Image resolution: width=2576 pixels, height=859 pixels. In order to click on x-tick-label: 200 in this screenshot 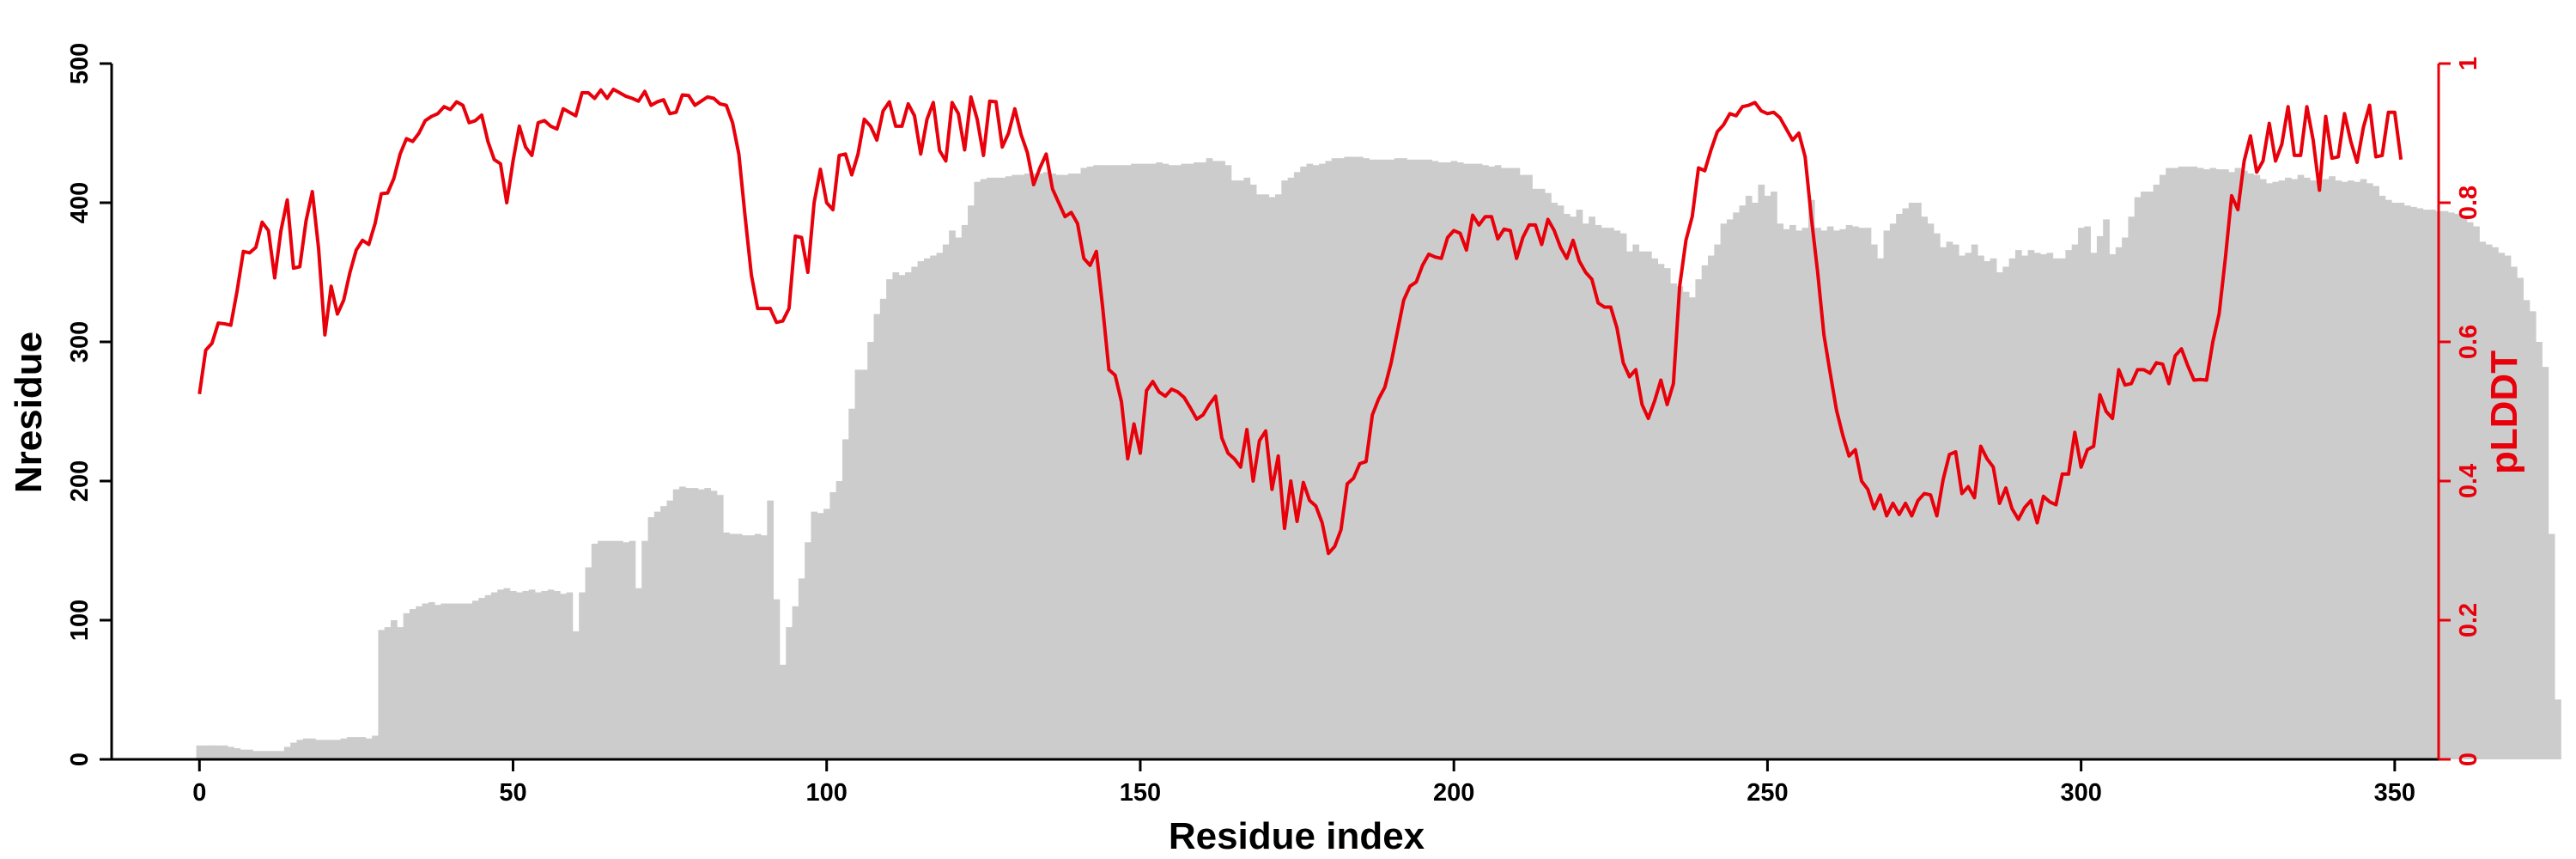, I will do `click(1453, 793)`.